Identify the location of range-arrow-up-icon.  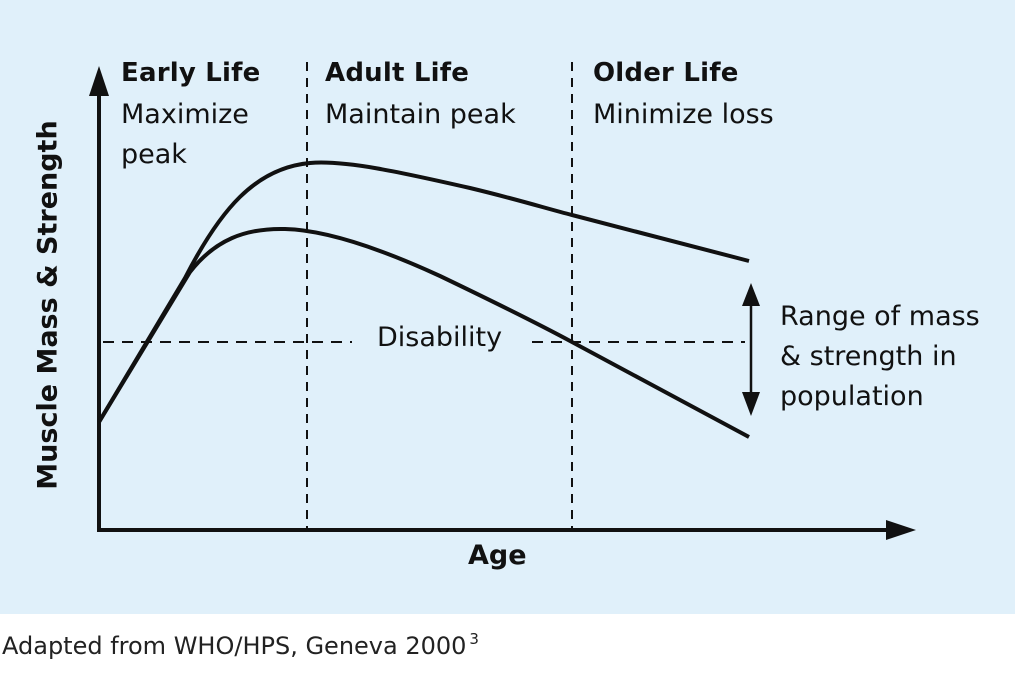
(751, 294).